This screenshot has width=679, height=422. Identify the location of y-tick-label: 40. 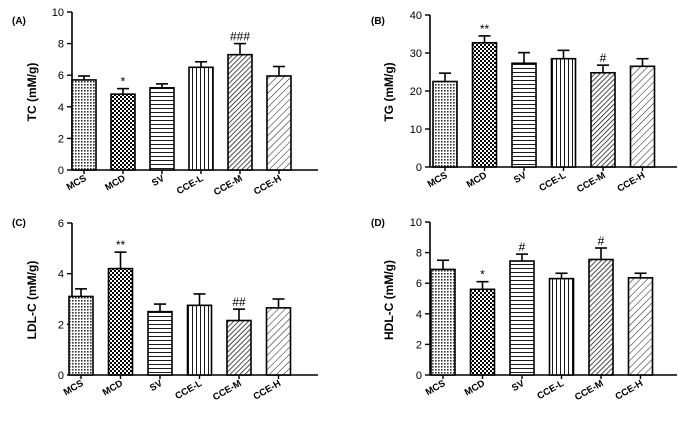
(416, 16).